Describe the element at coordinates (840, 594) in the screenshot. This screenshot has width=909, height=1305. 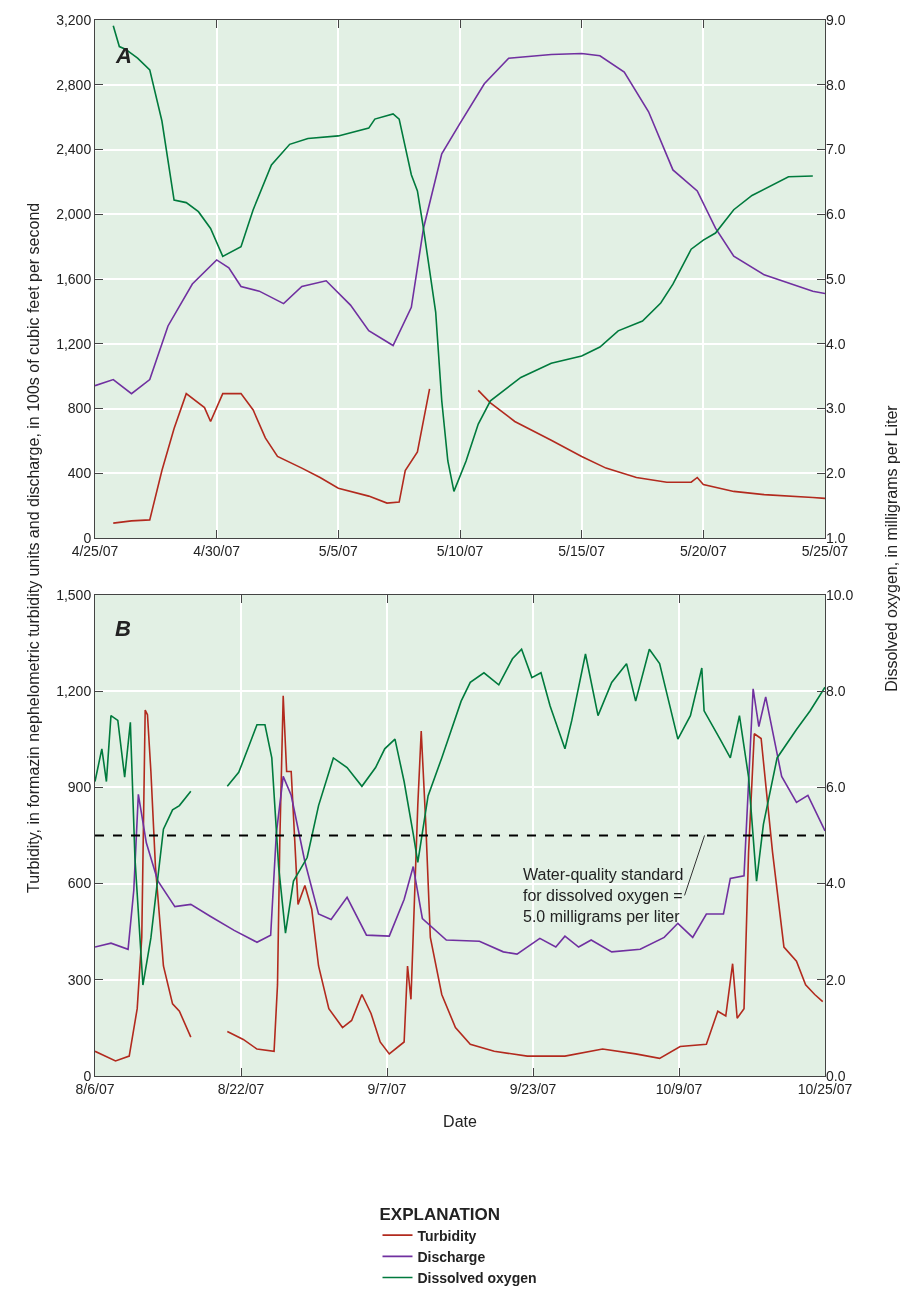
I see `y2-tick-label: 10.0` at that location.